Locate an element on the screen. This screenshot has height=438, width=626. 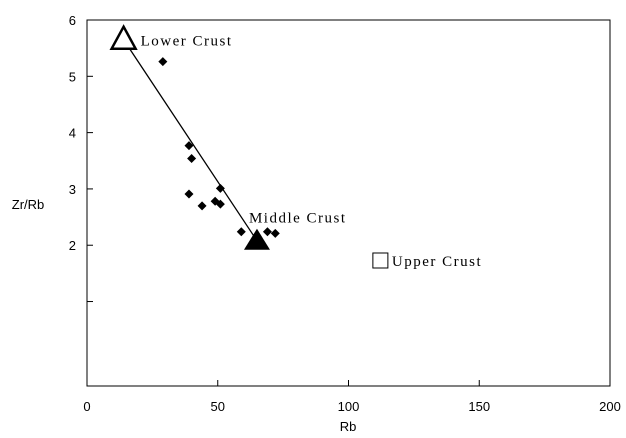
y-tick-label-1: 3 is located at coordinates (72, 189).